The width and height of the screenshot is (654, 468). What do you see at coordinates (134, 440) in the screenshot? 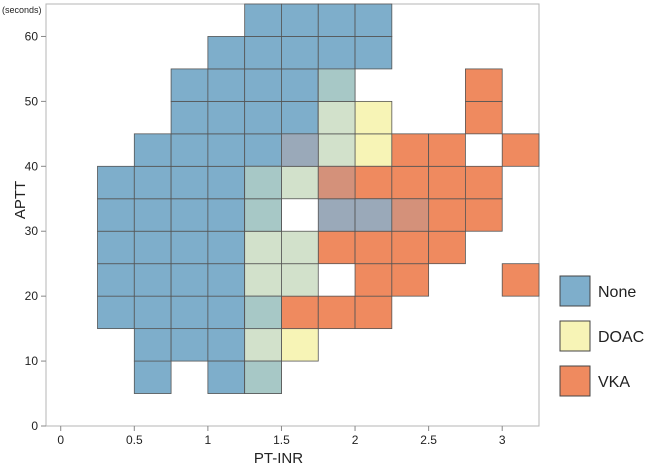
I see `x-tick-label: 0.5` at bounding box center [134, 440].